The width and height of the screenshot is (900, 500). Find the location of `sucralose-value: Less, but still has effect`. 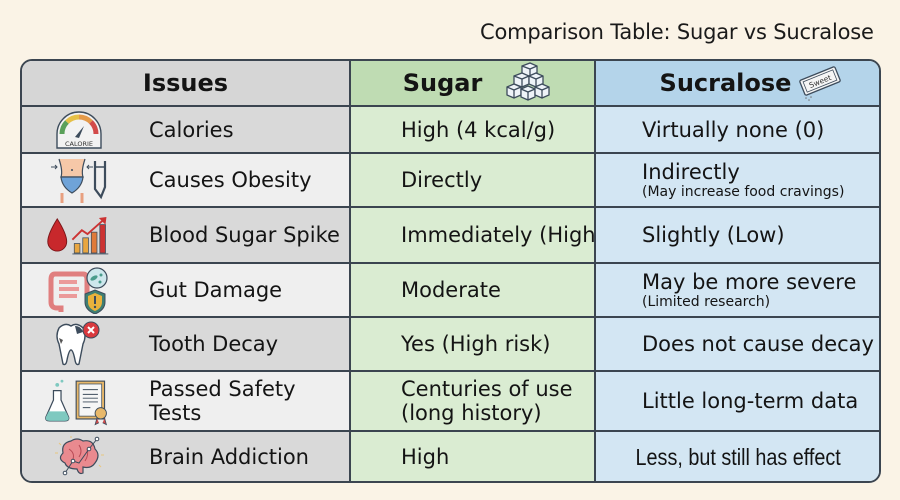

sucralose-value: Less, but still has effect is located at coordinates (738, 456).